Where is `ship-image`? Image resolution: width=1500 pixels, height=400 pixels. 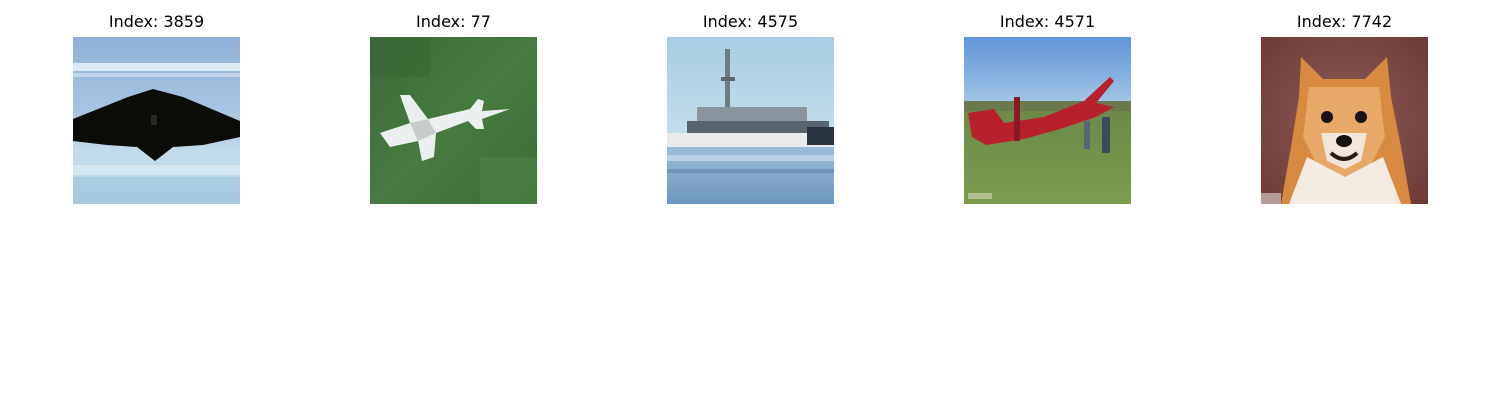
ship-image is located at coordinates (750, 120).